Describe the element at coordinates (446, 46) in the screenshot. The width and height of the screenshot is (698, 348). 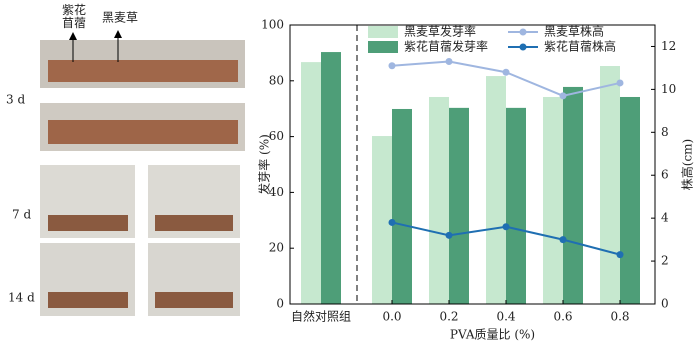
I see `legend-label: 紫花苜蓿发芽率` at that location.